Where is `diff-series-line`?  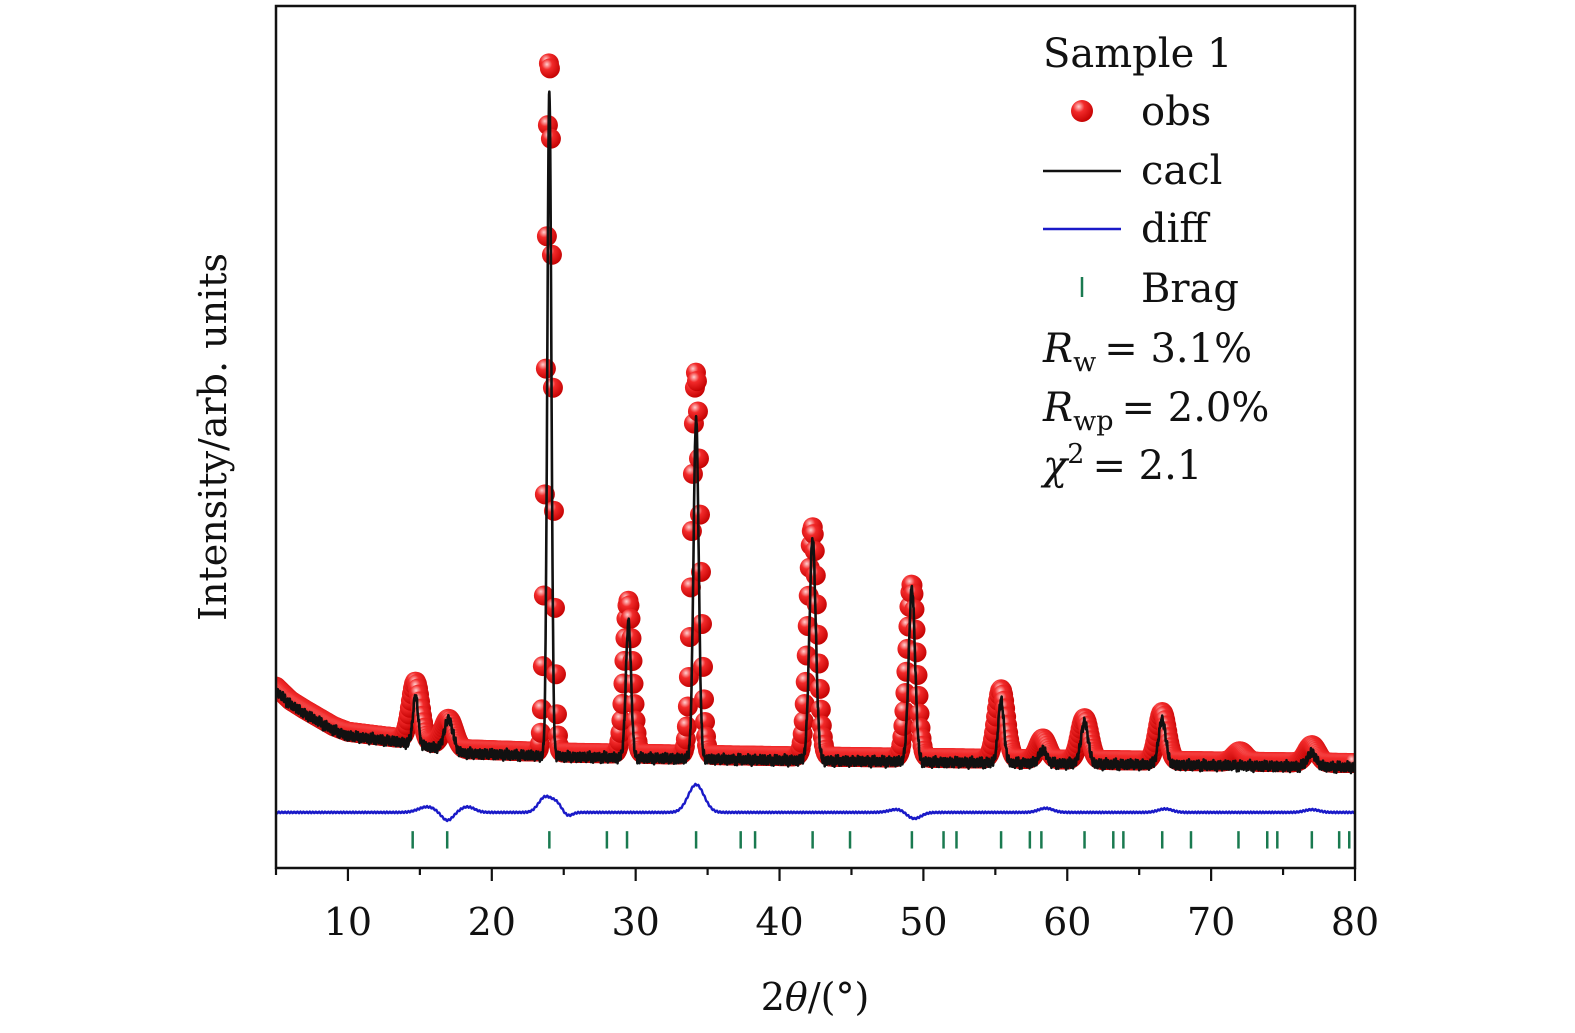 diff-series-line is located at coordinates (815, 802).